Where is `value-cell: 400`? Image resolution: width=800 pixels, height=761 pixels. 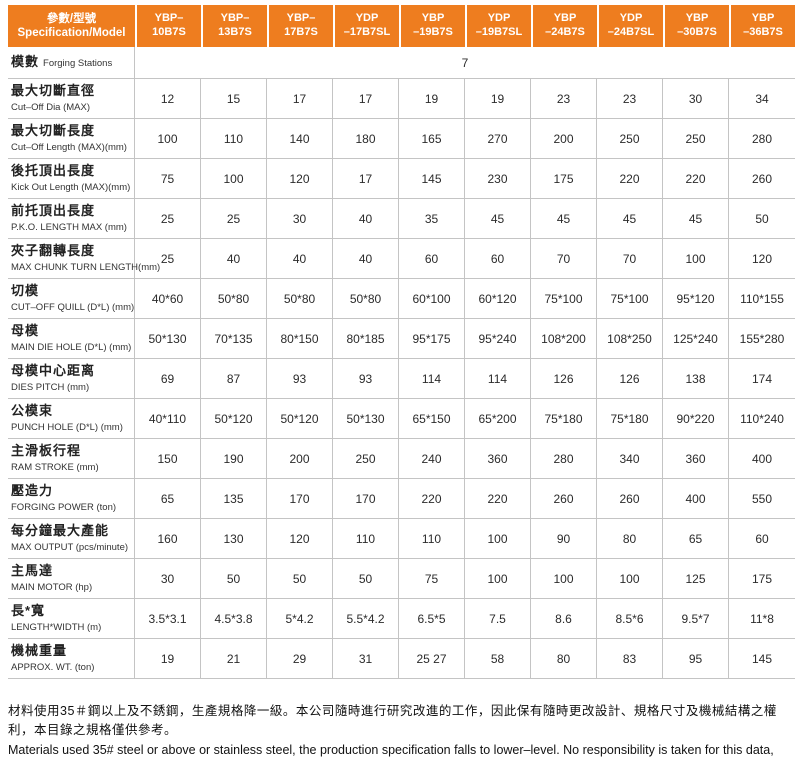
value-cell: 400 is located at coordinates (696, 499).